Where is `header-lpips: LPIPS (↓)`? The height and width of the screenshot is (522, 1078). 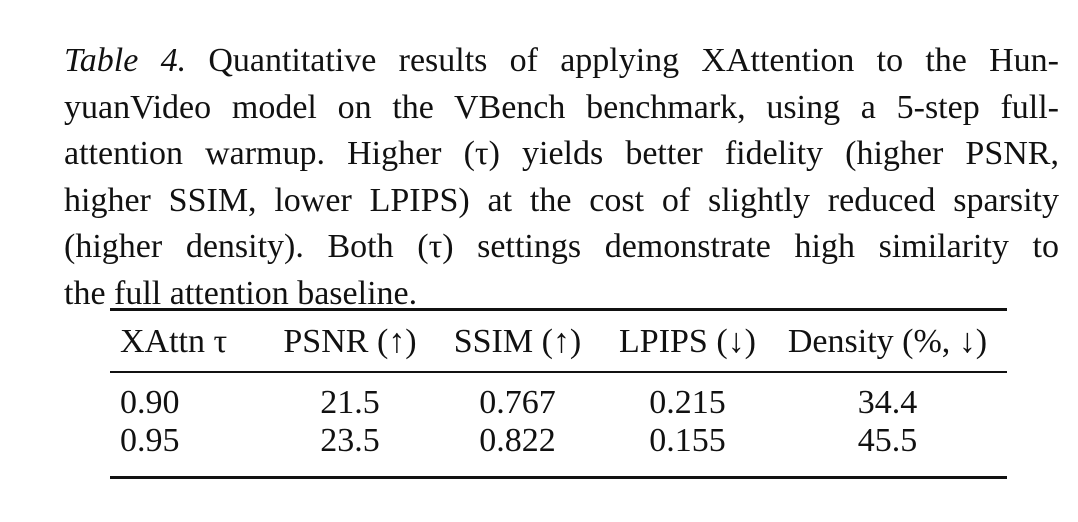 header-lpips: LPIPS (↓) is located at coordinates (687, 341).